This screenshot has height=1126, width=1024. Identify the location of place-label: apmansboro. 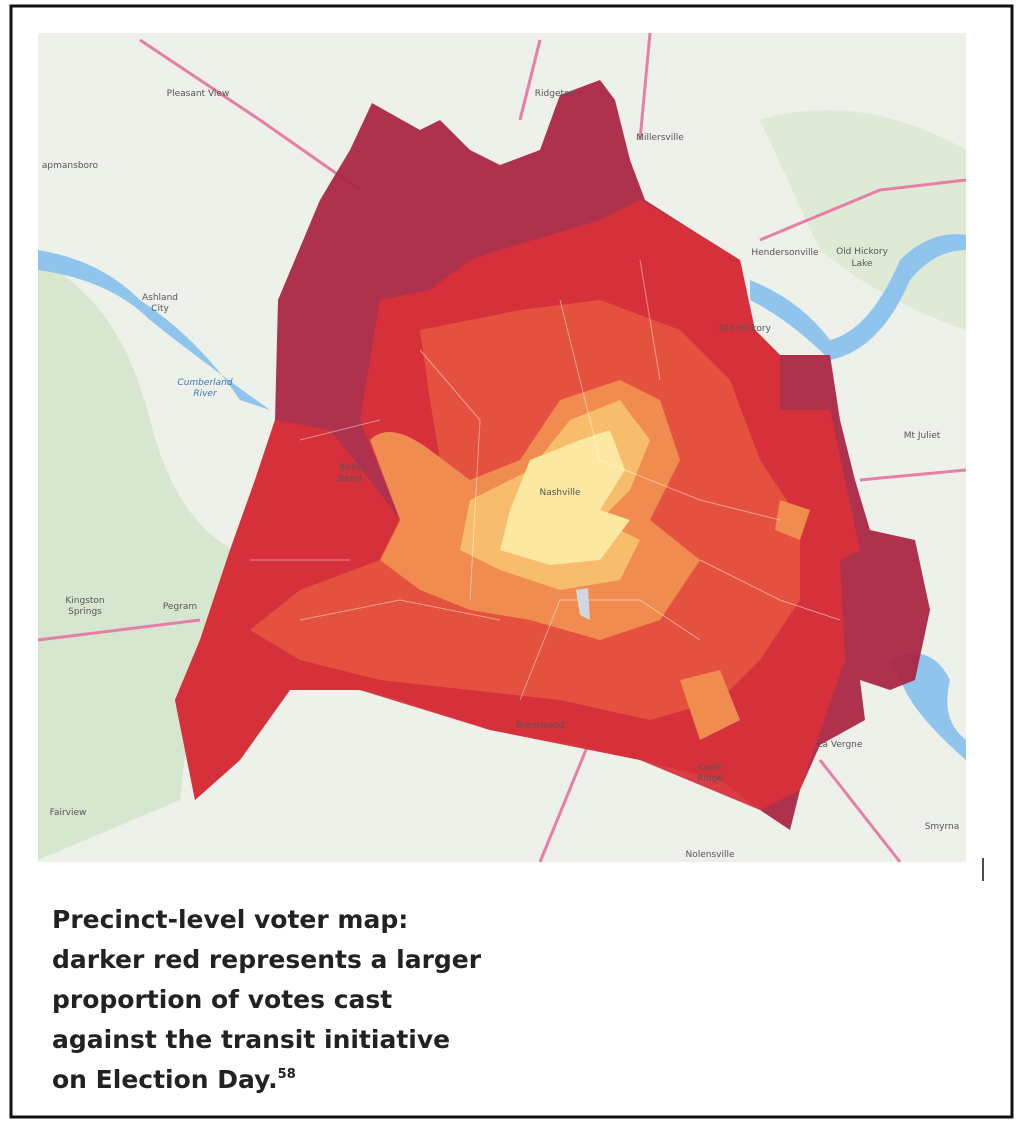
(70, 166).